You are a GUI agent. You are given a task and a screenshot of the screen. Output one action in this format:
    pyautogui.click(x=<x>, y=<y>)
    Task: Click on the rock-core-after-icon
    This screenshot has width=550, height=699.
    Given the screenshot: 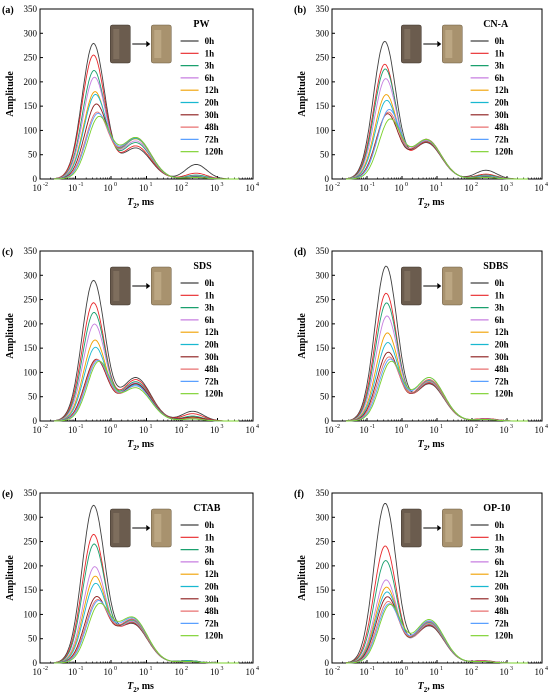 What is the action you would take?
    pyautogui.click(x=161, y=528)
    